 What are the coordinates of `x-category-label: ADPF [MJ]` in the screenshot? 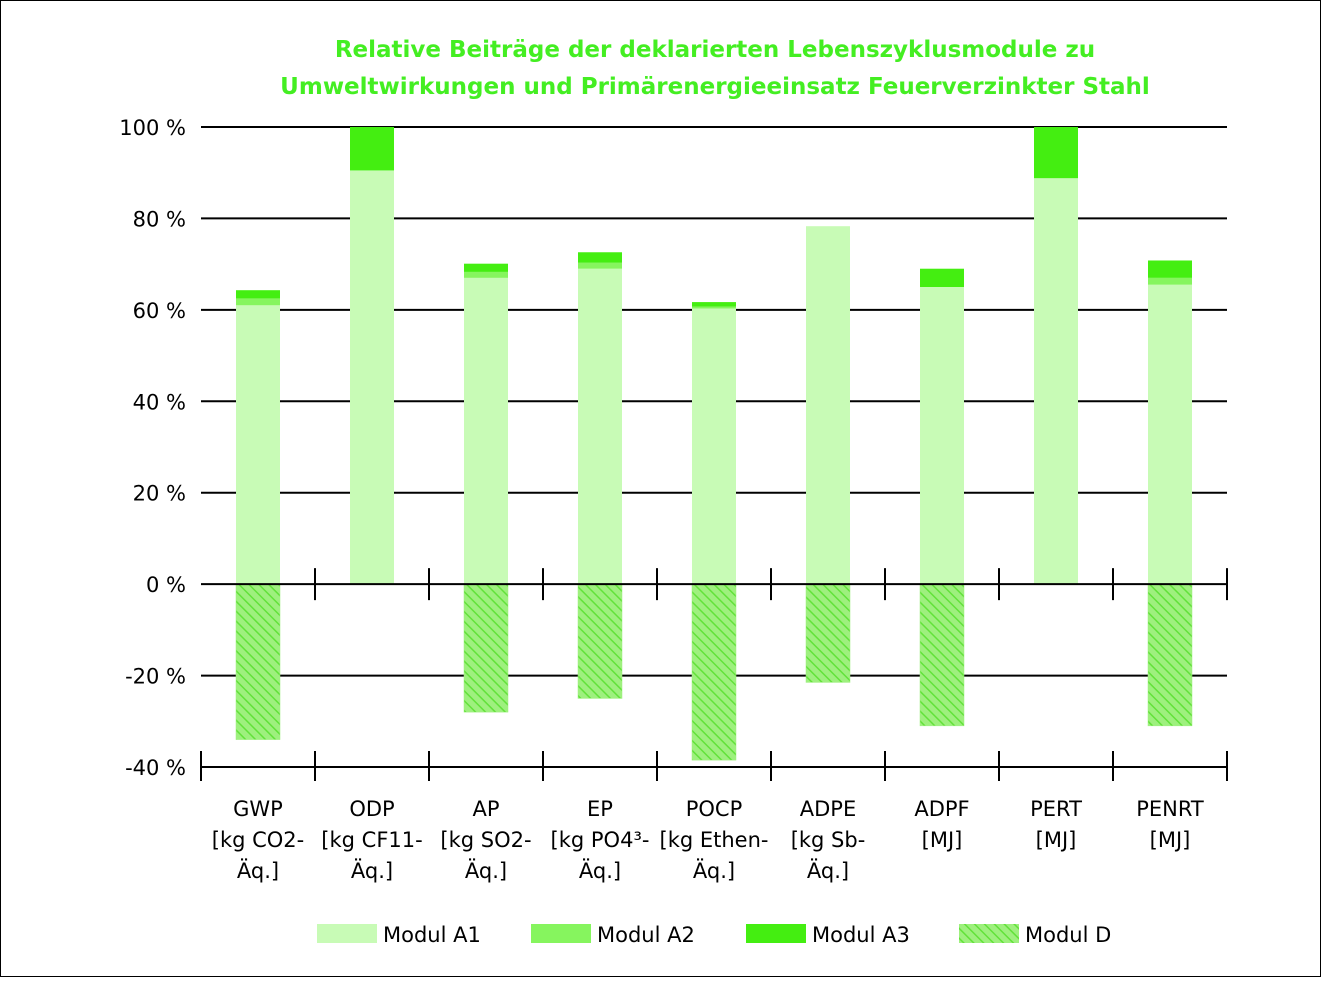 It's located at (941, 824).